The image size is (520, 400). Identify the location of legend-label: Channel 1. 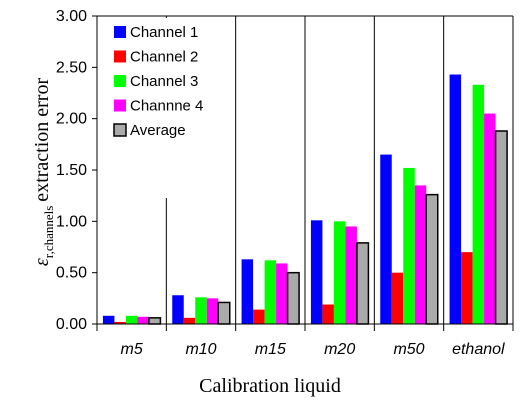
(164, 32).